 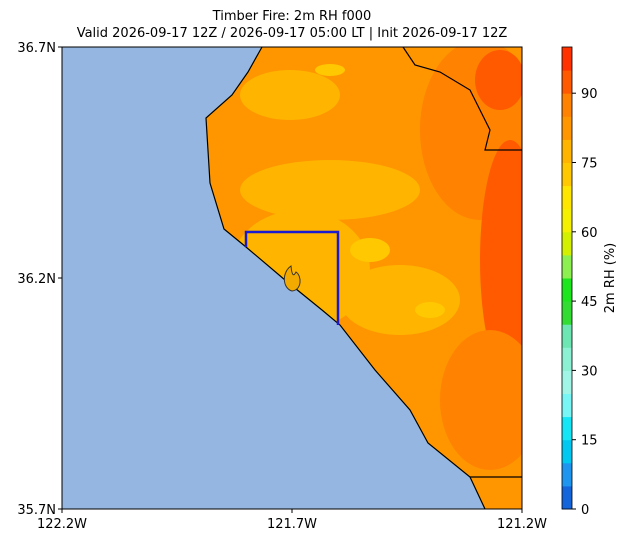 I want to click on x-tick-label: 121.7W, so click(x=292, y=524).